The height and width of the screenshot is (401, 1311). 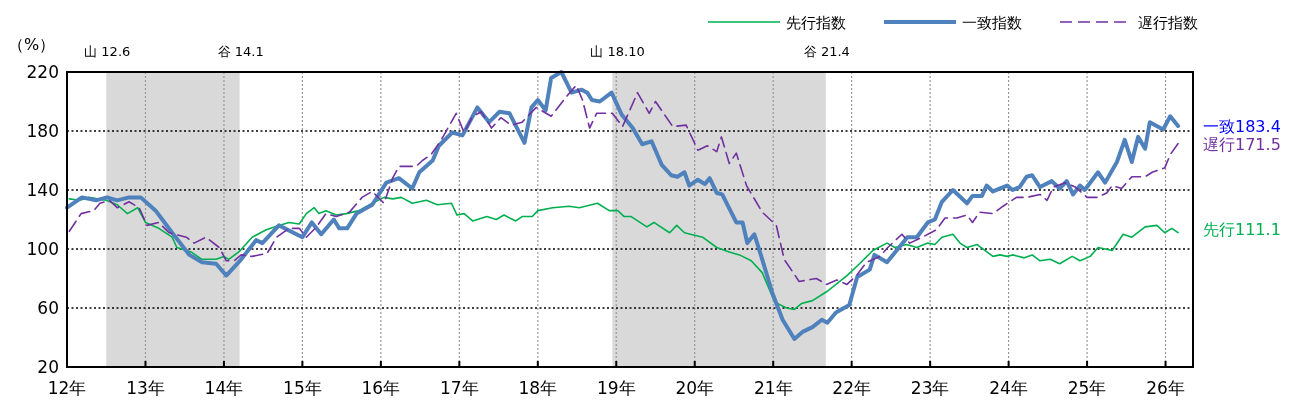 I want to click on legend-label: 一致指数, so click(x=992, y=23).